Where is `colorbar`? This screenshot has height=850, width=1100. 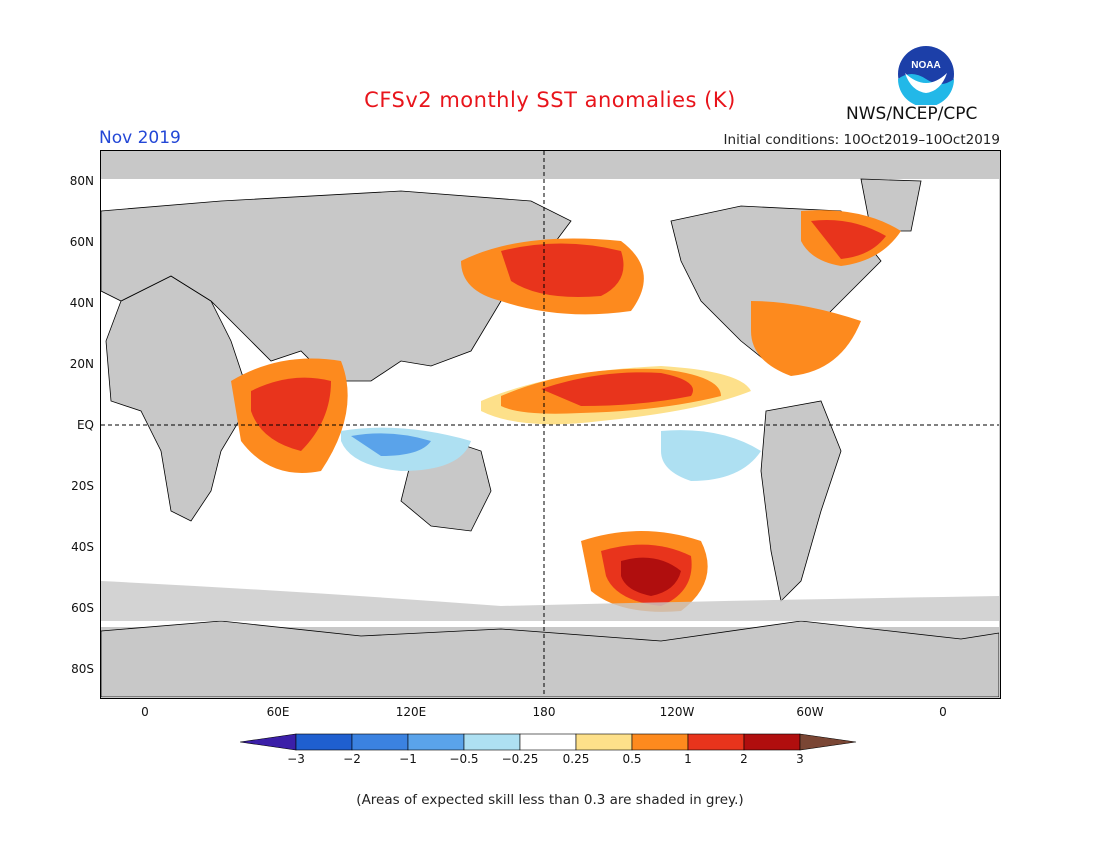
colorbar is located at coordinates (548, 742).